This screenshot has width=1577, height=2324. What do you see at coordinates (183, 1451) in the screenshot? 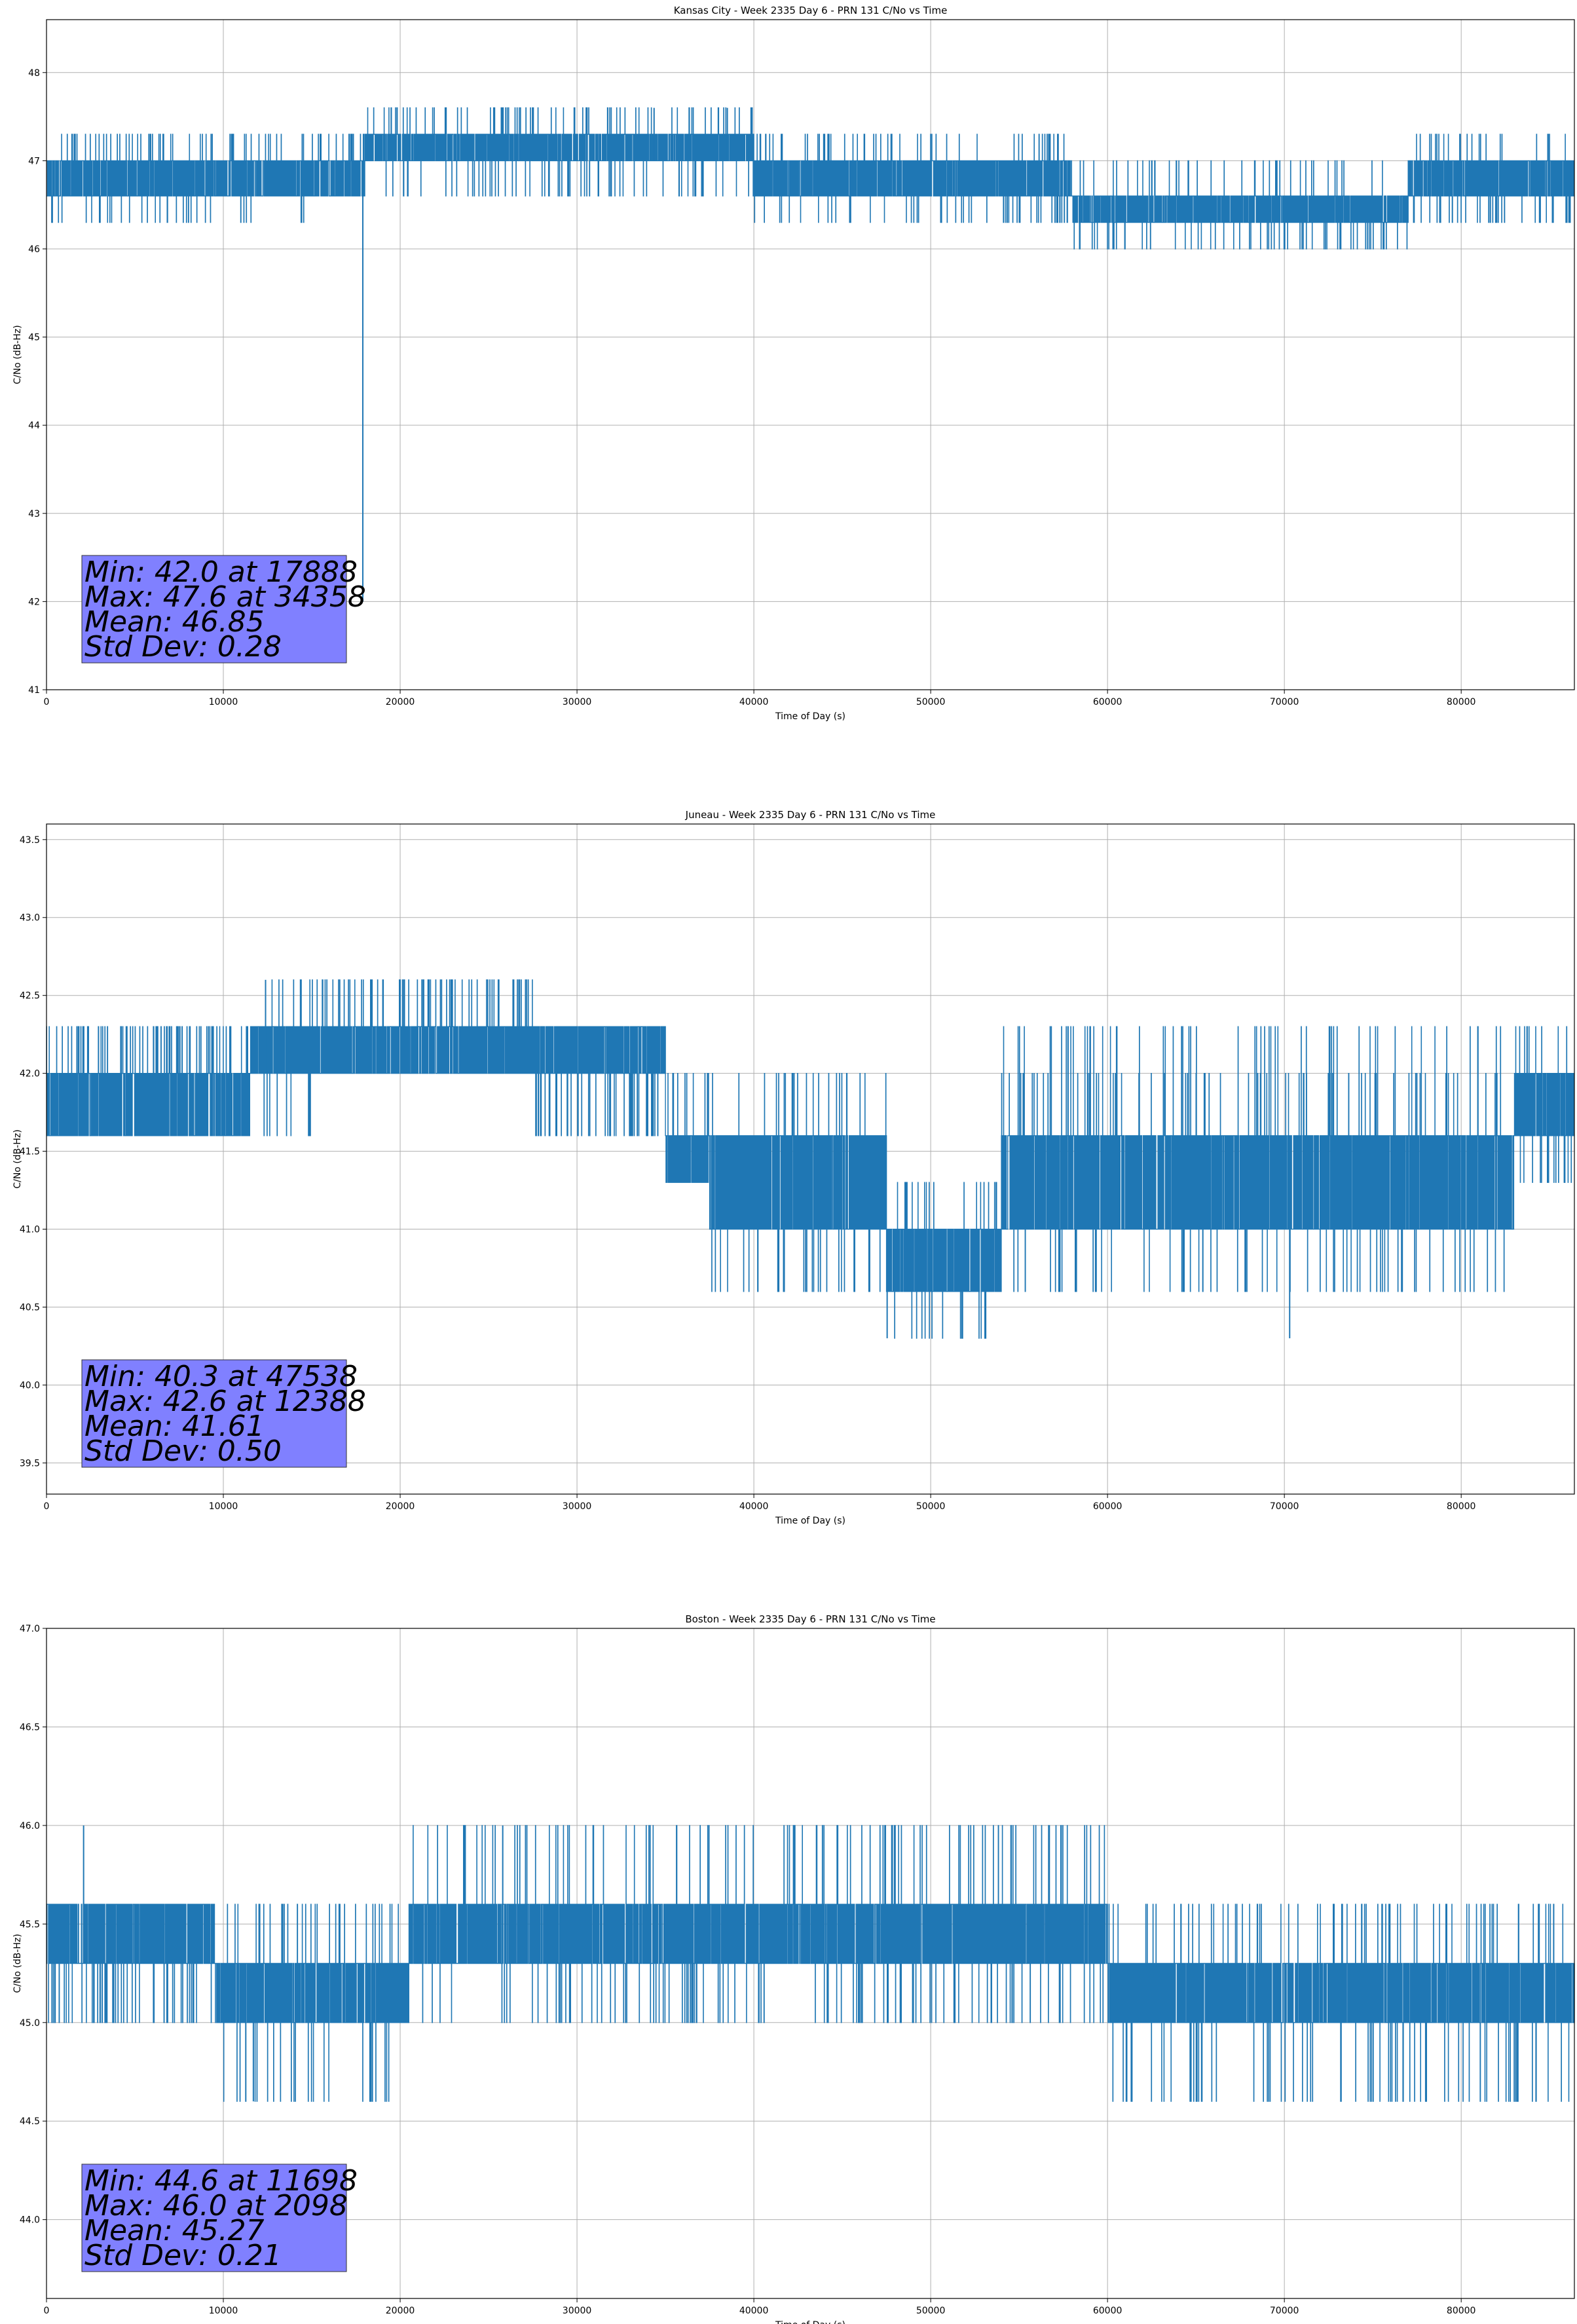
I see `stats-line: Std Dev: 0.50` at bounding box center [183, 1451].